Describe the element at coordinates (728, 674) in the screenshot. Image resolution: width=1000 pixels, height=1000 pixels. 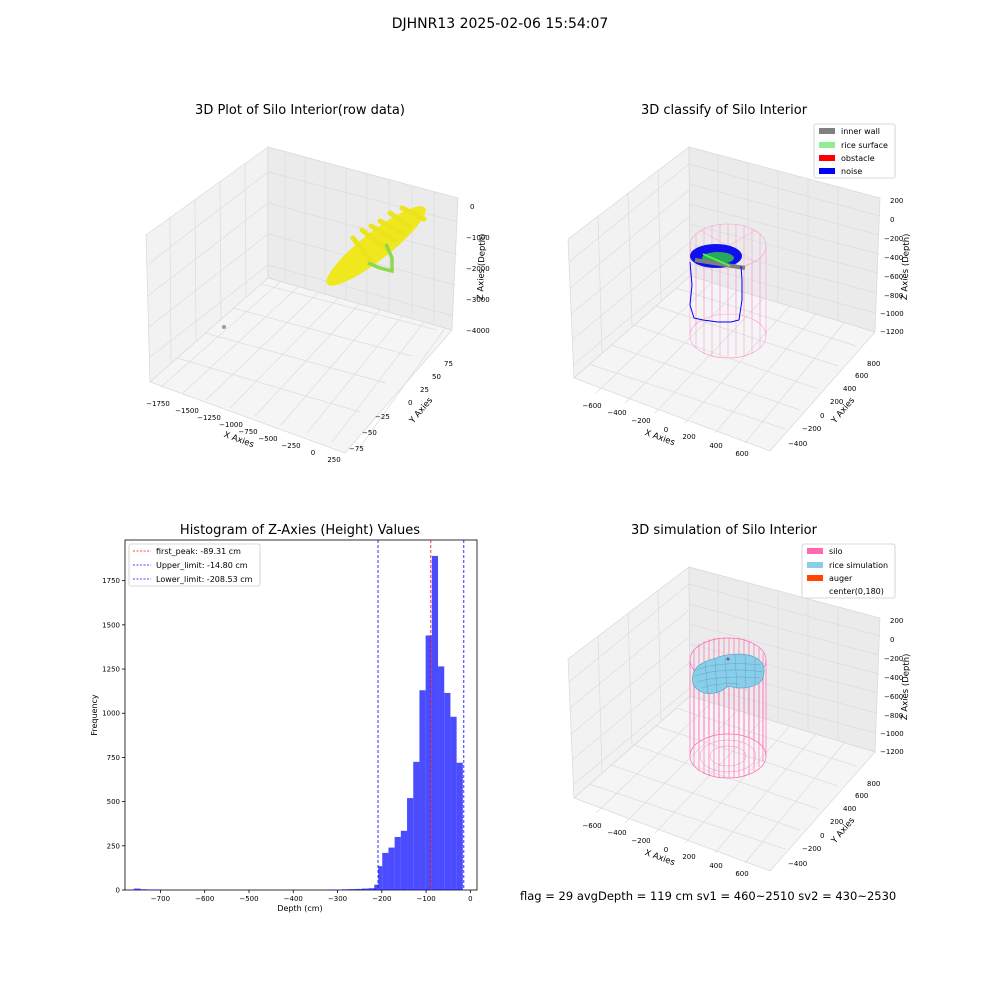
I see `simulation-rice-surface` at that location.